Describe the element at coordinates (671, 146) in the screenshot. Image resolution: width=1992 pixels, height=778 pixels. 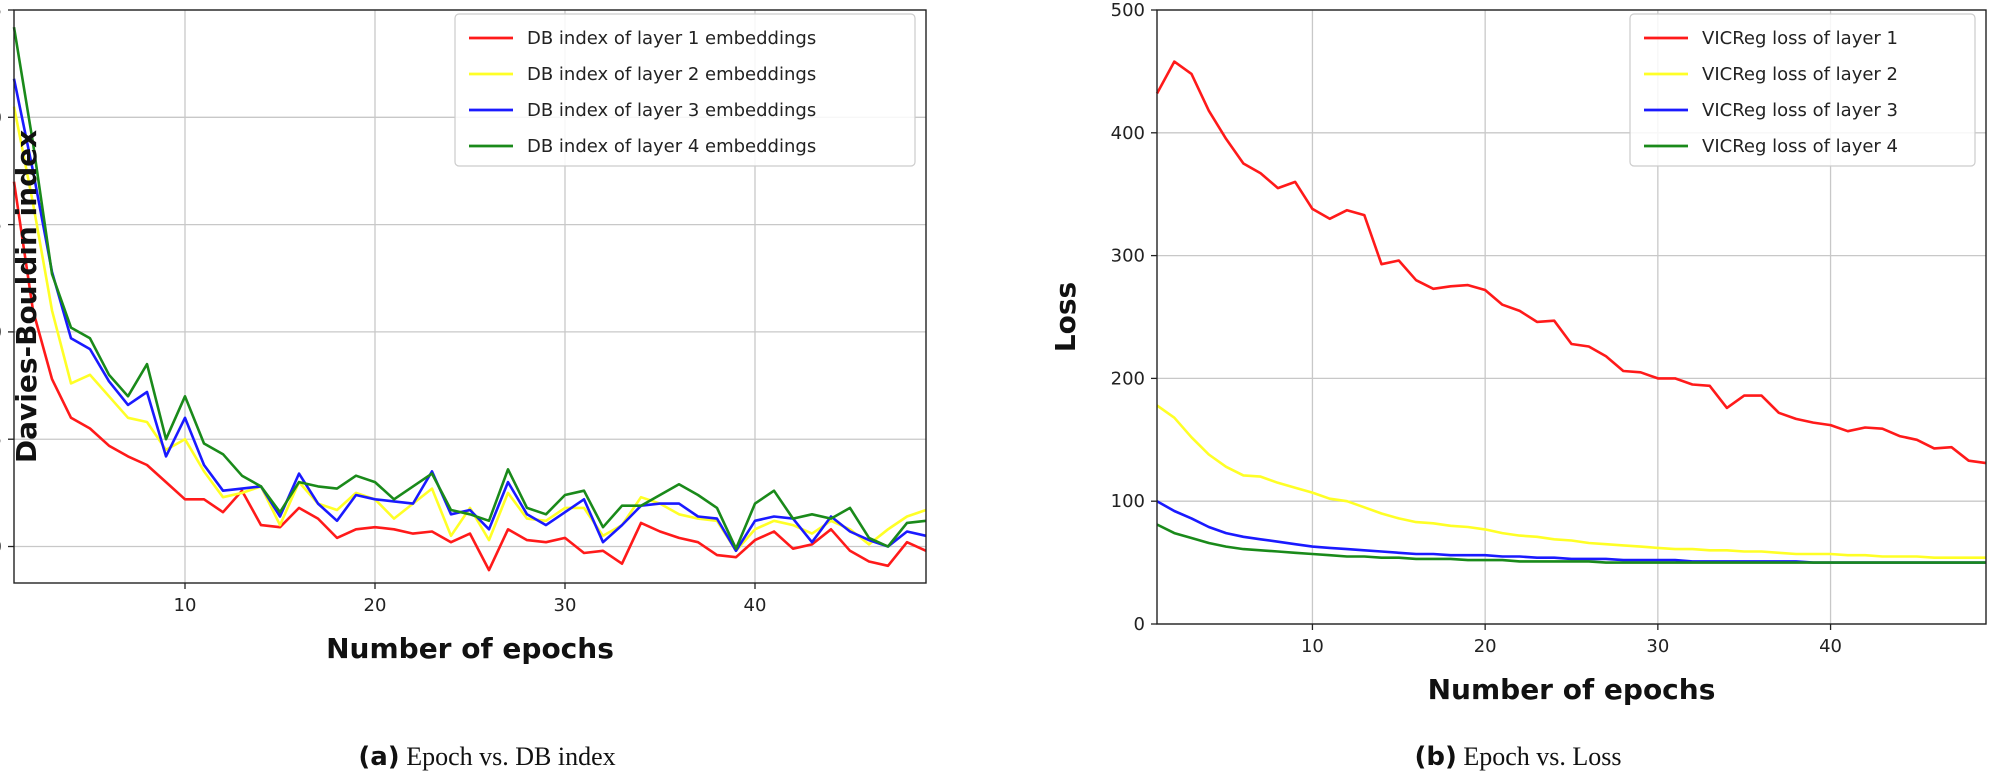
I see `legend-label-4: DB index of layer 4 embeddings` at that location.